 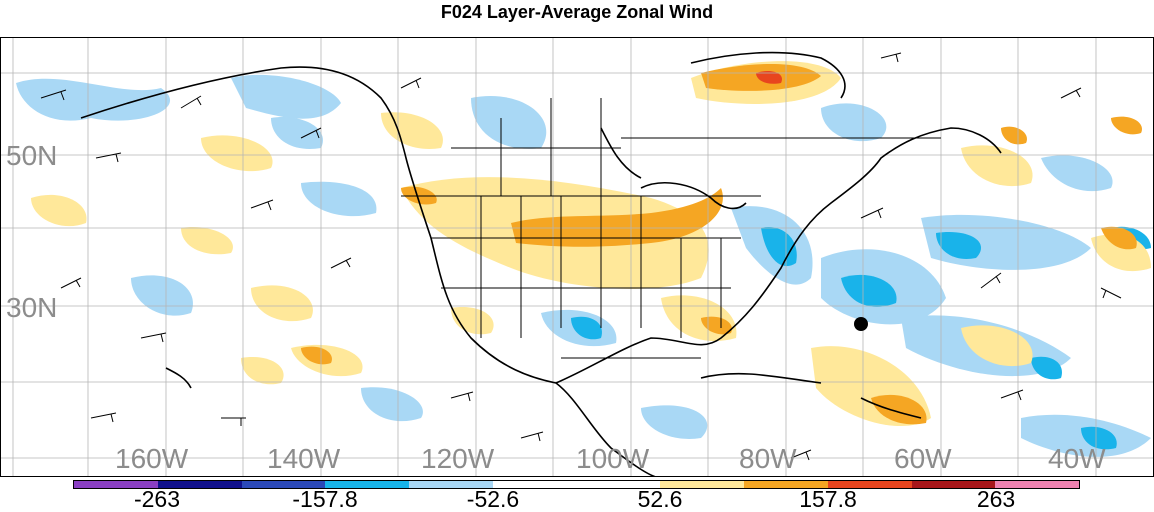 I want to click on lon-label-160w: 160W, so click(x=152, y=458).